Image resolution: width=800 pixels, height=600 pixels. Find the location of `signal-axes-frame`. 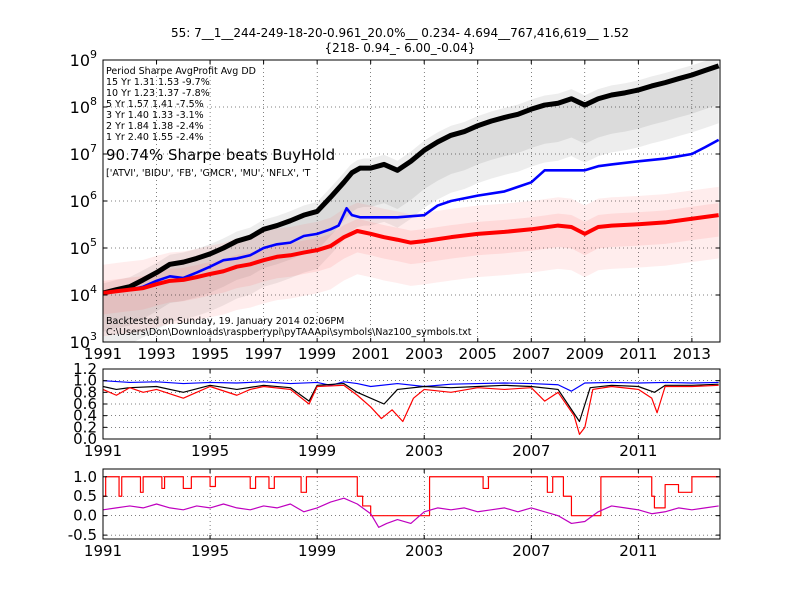

signal-axes-frame is located at coordinates (411, 504).